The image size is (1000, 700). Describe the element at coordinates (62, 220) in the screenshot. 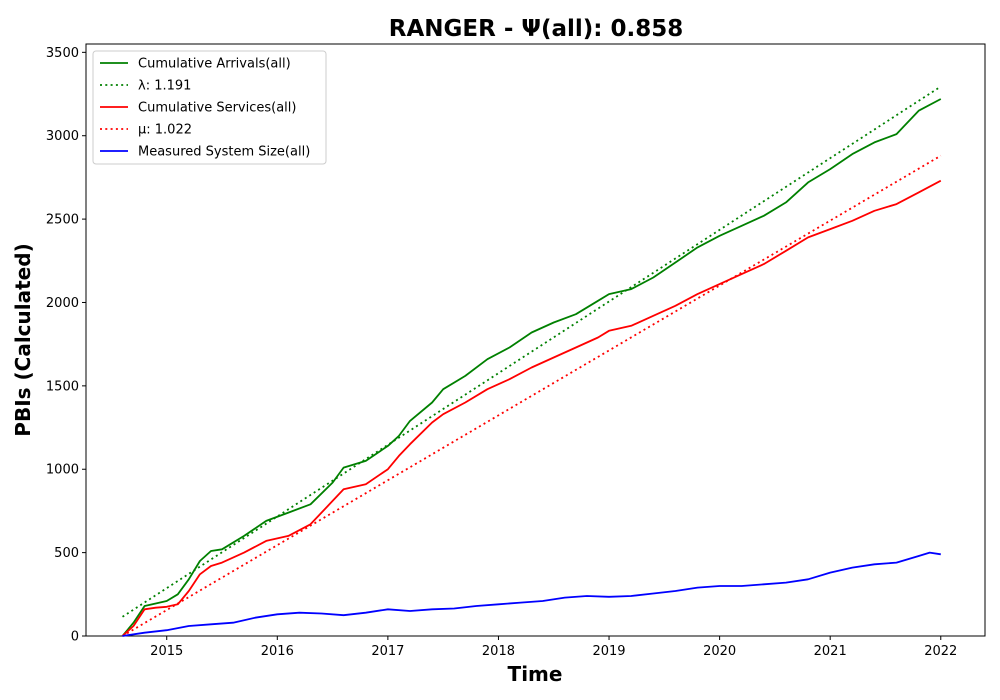

I see `y-tick-label: 2500` at that location.